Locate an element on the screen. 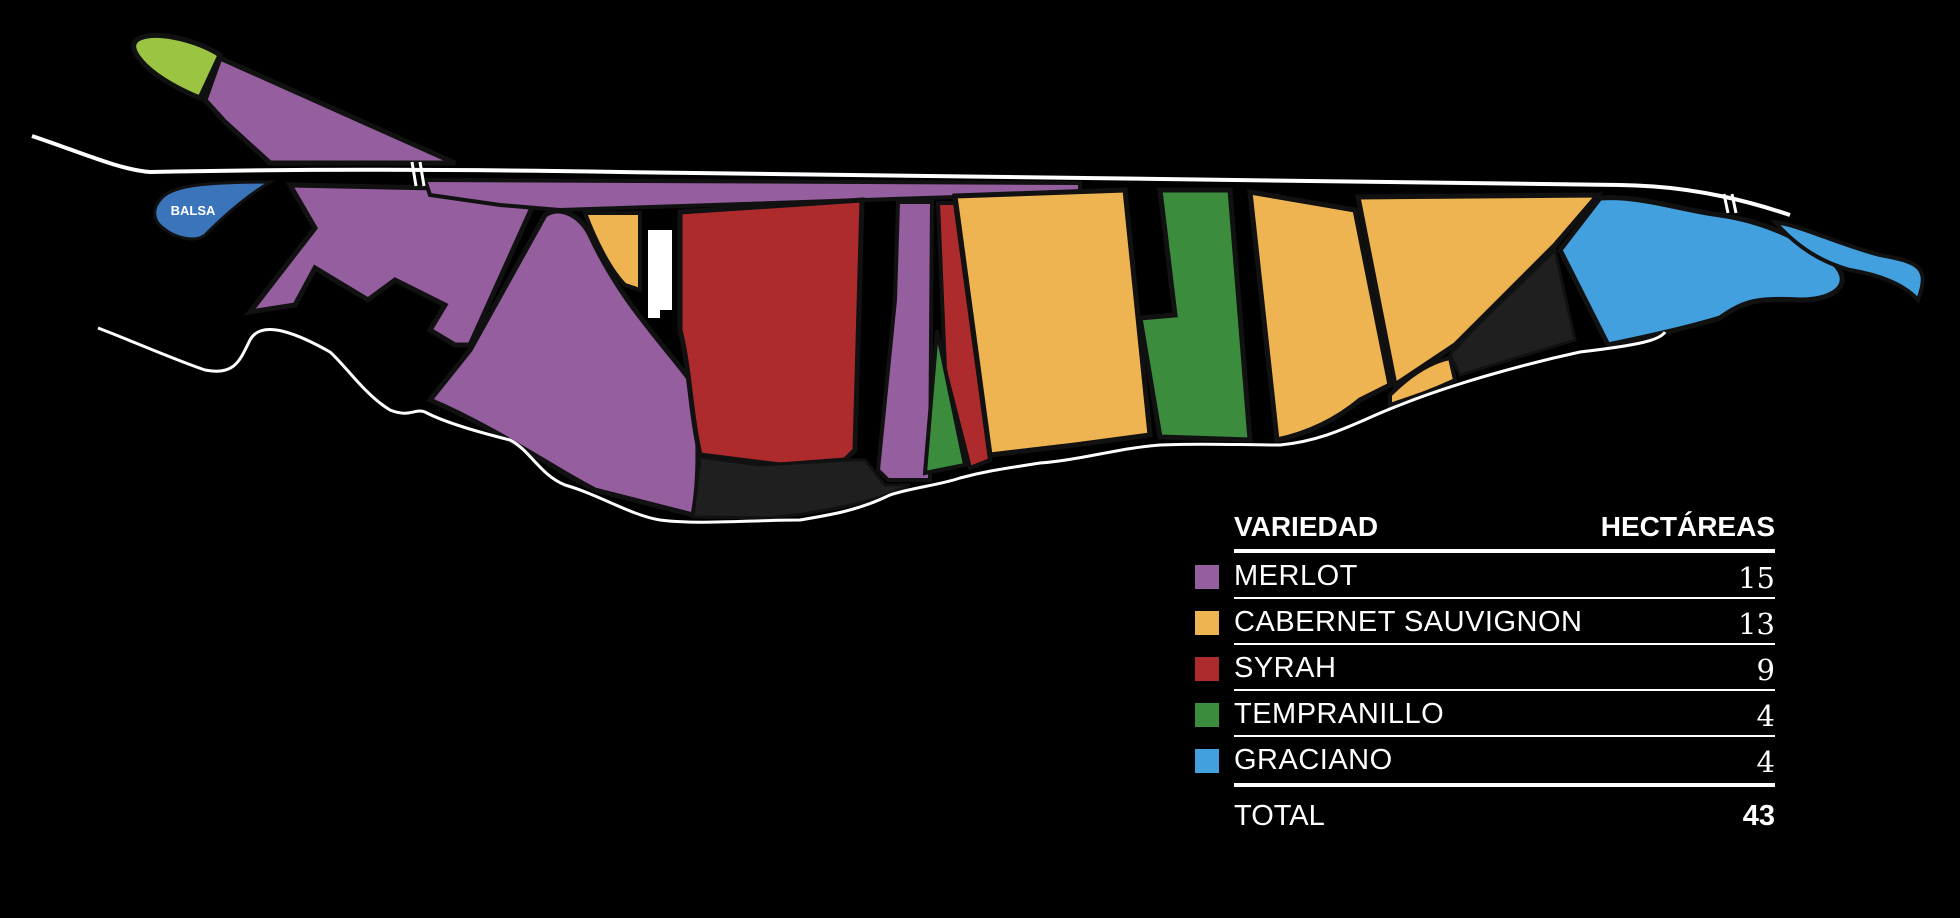  road-marker-right is located at coordinates (1730, 203).